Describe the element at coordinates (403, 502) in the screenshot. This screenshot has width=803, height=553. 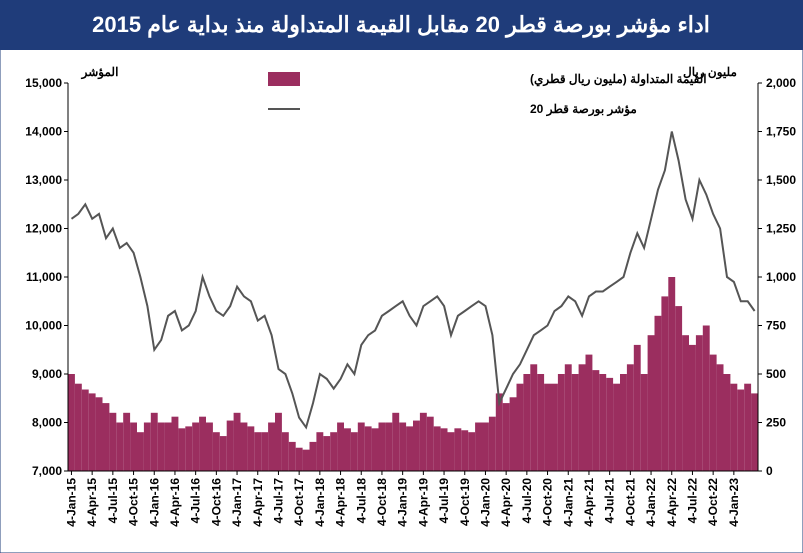
I see `x-tick-label: 4-Jan-19` at that location.